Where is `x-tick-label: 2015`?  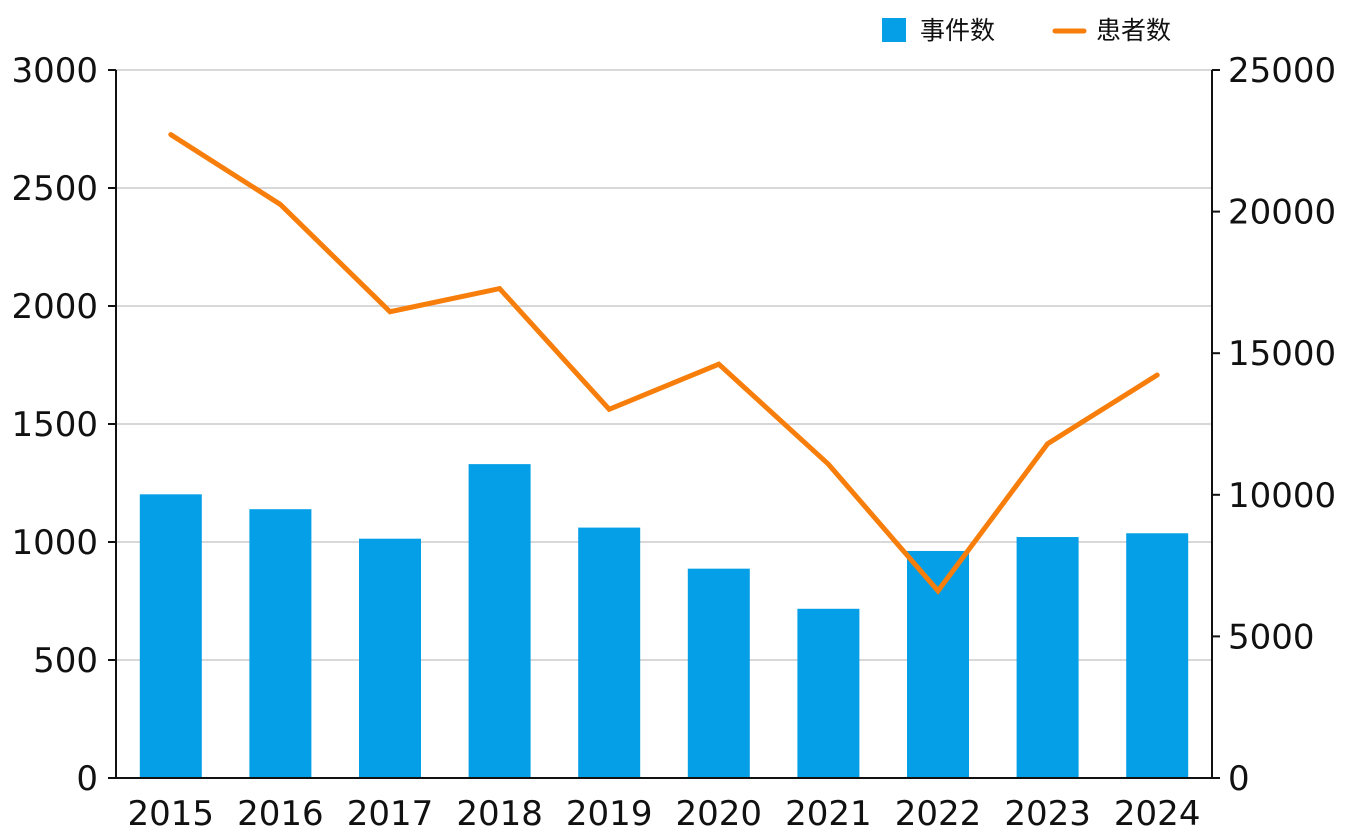
x-tick-label: 2015 is located at coordinates (171, 814).